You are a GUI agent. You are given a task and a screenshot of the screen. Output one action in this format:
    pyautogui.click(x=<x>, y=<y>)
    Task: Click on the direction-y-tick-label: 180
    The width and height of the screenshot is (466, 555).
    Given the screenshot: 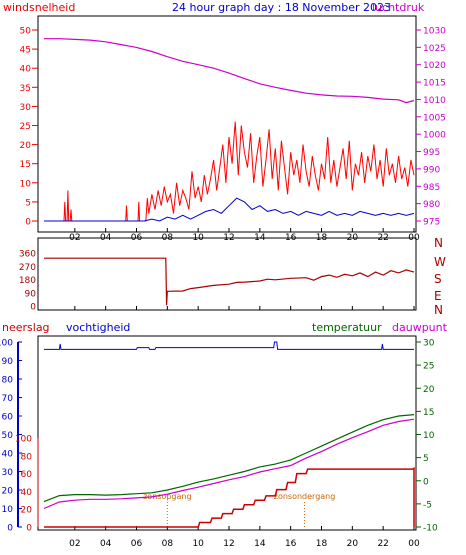 What is the action you would take?
    pyautogui.click(x=27, y=281)
    